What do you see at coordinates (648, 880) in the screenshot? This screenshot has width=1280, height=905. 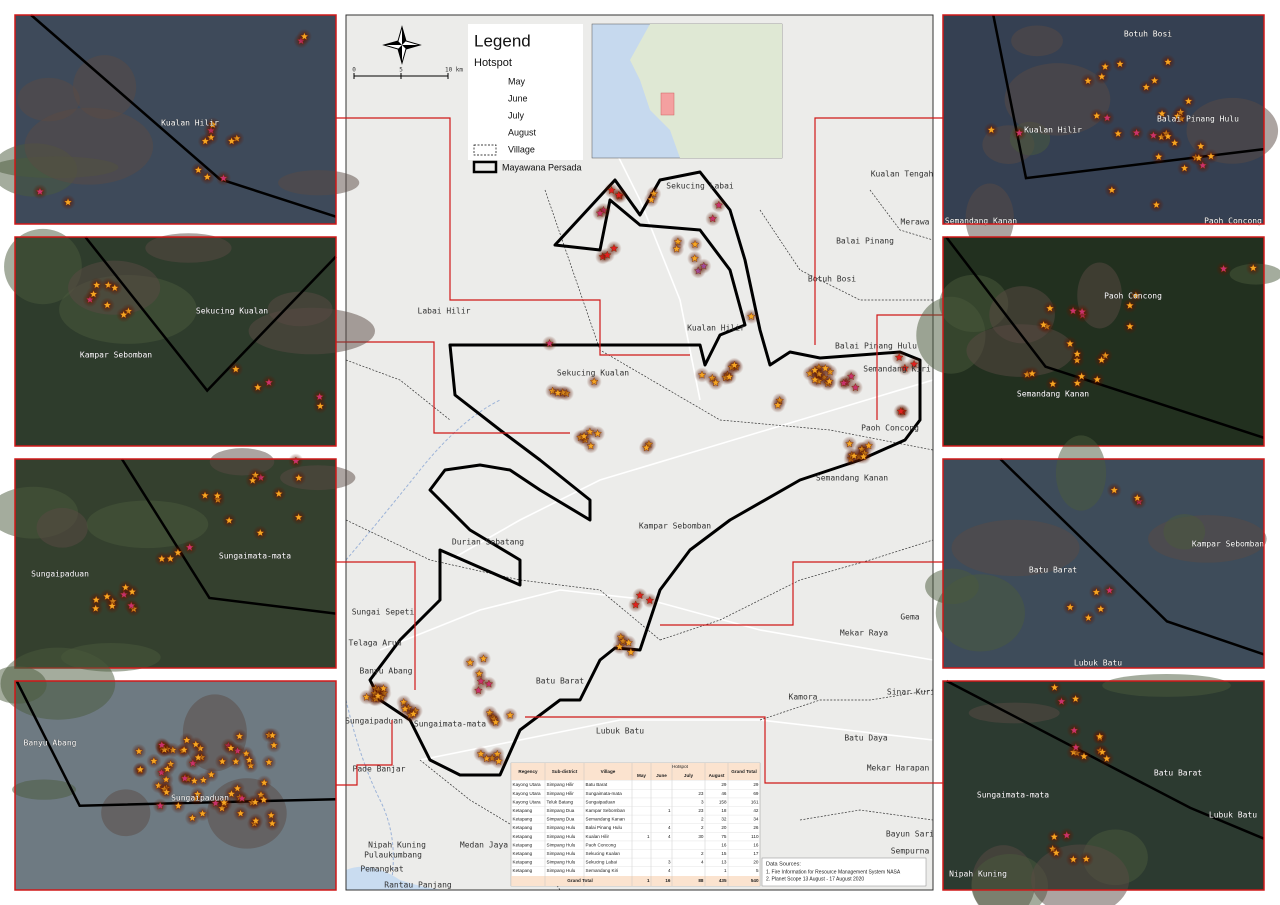 I see `table-total: 1` at bounding box center [648, 880].